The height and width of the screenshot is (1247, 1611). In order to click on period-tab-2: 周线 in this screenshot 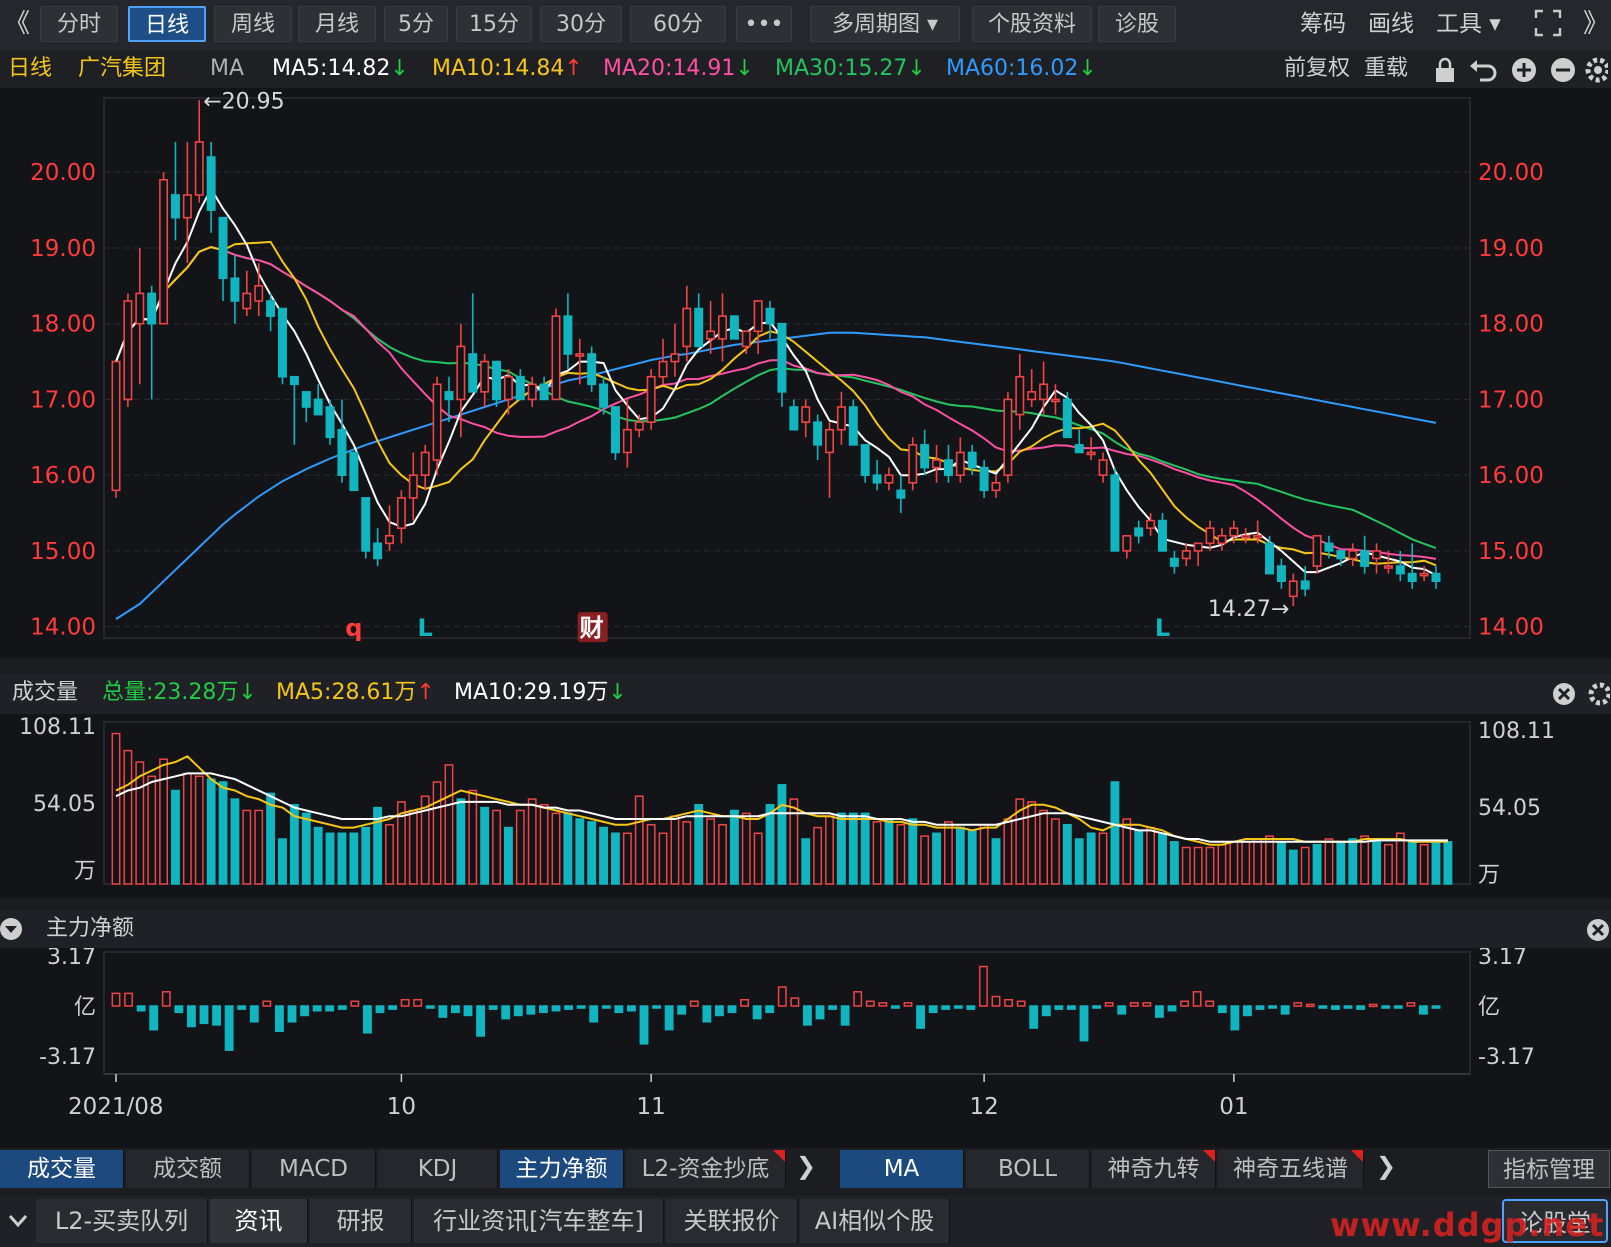, I will do `click(253, 24)`.